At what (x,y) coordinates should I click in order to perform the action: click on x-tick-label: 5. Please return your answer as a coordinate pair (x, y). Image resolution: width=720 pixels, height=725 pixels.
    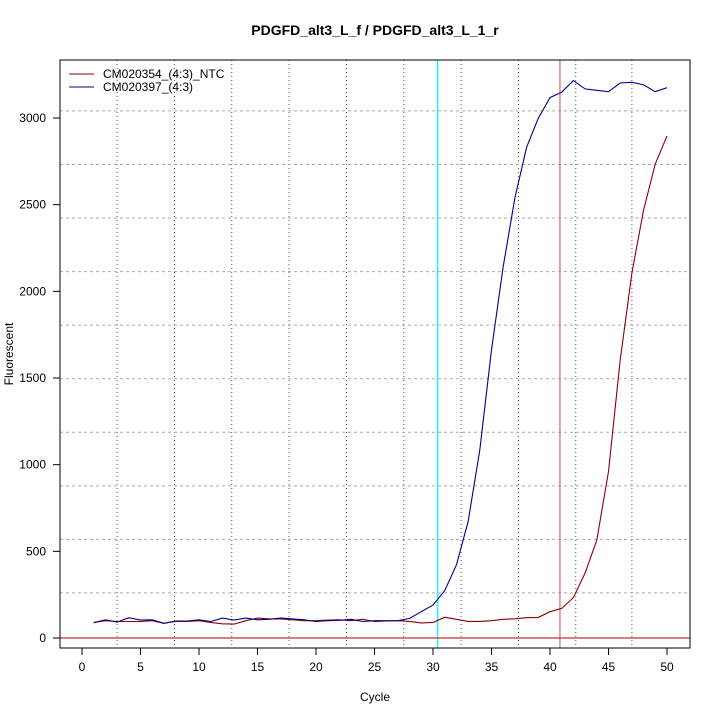
    Looking at the image, I should click on (140, 667).